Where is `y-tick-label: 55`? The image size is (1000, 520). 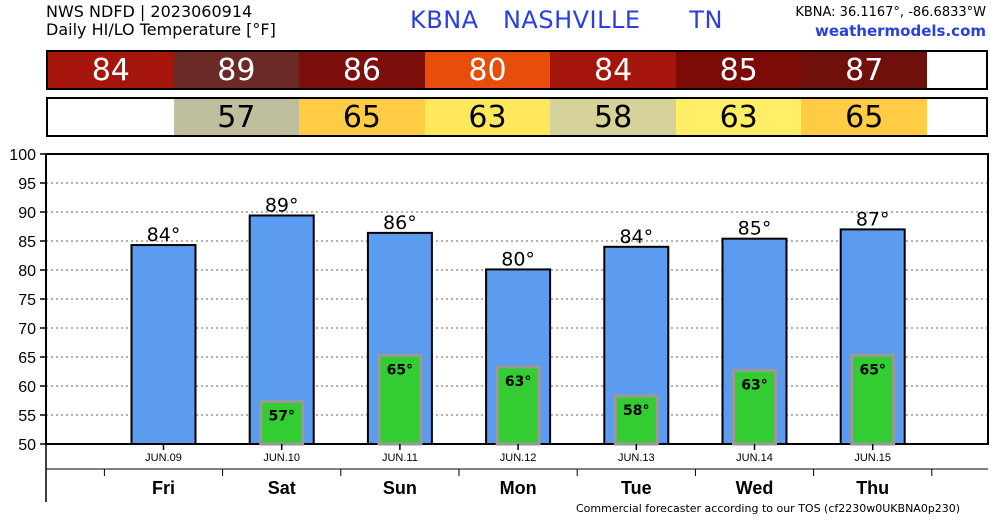 y-tick-label: 55 is located at coordinates (27, 416).